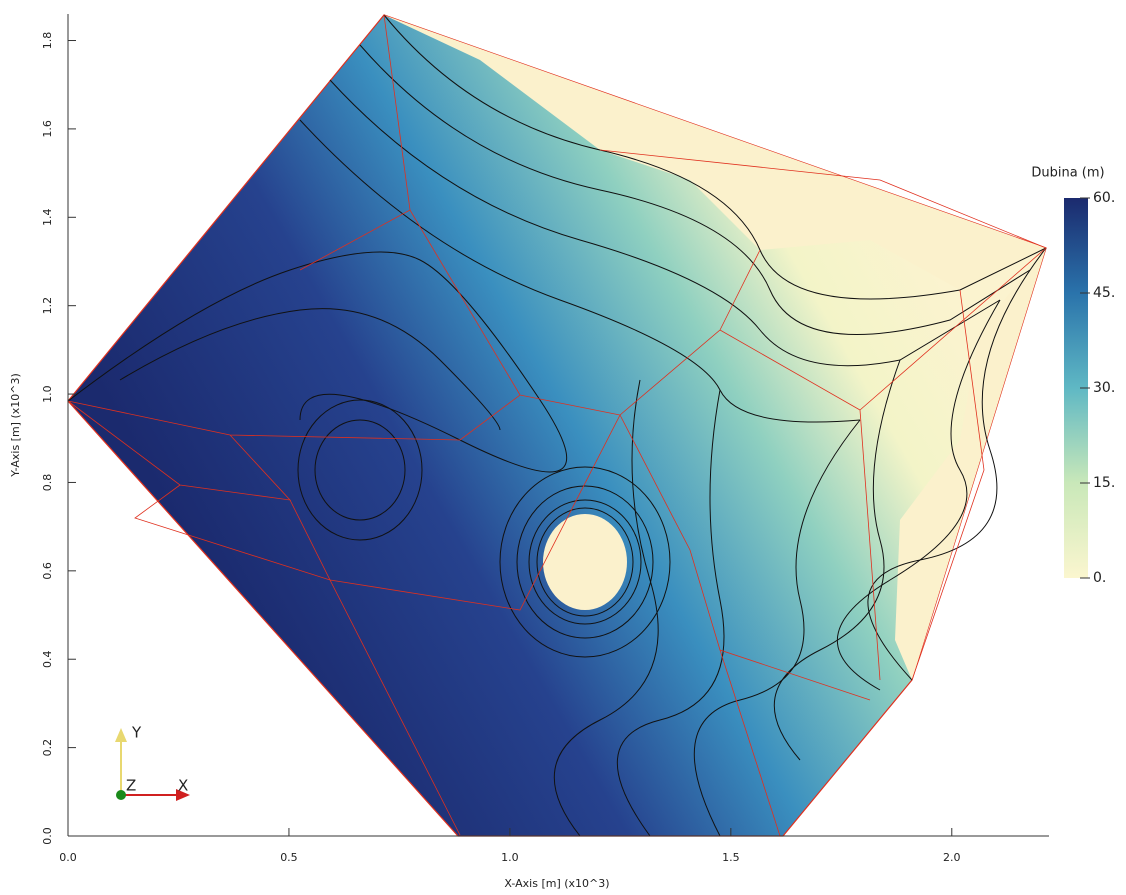 The image size is (1126, 895). What do you see at coordinates (136, 733) in the screenshot?
I see `triad-y-label: Y` at bounding box center [136, 733].